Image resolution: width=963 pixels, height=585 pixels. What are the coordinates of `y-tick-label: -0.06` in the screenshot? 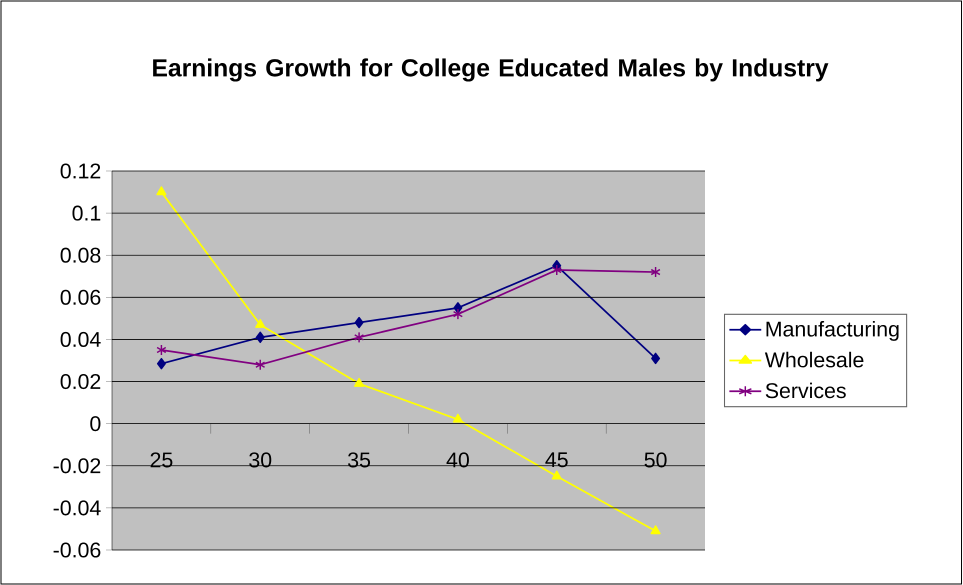 It's located at (77, 550).